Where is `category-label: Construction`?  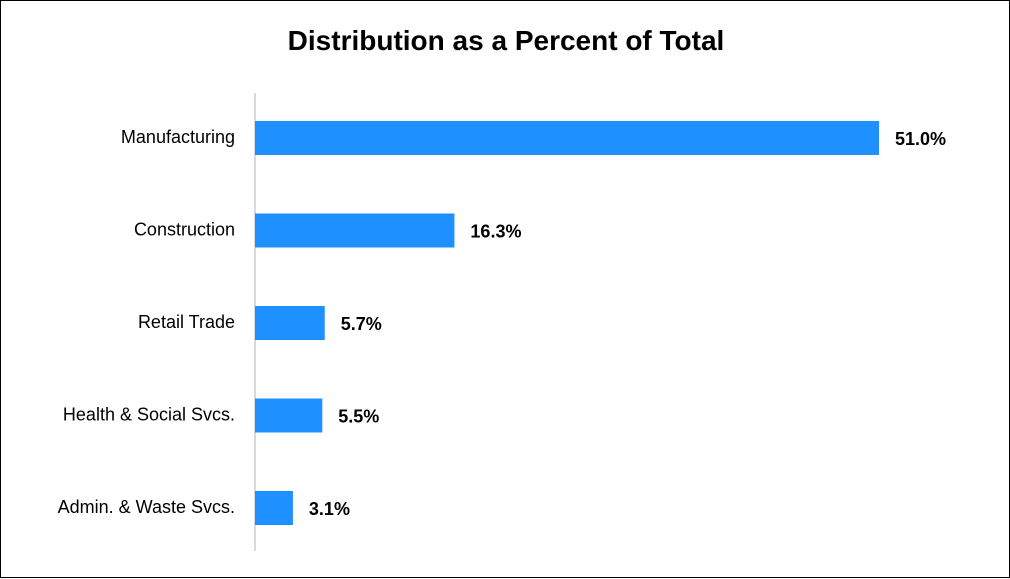 category-label: Construction is located at coordinates (184, 229).